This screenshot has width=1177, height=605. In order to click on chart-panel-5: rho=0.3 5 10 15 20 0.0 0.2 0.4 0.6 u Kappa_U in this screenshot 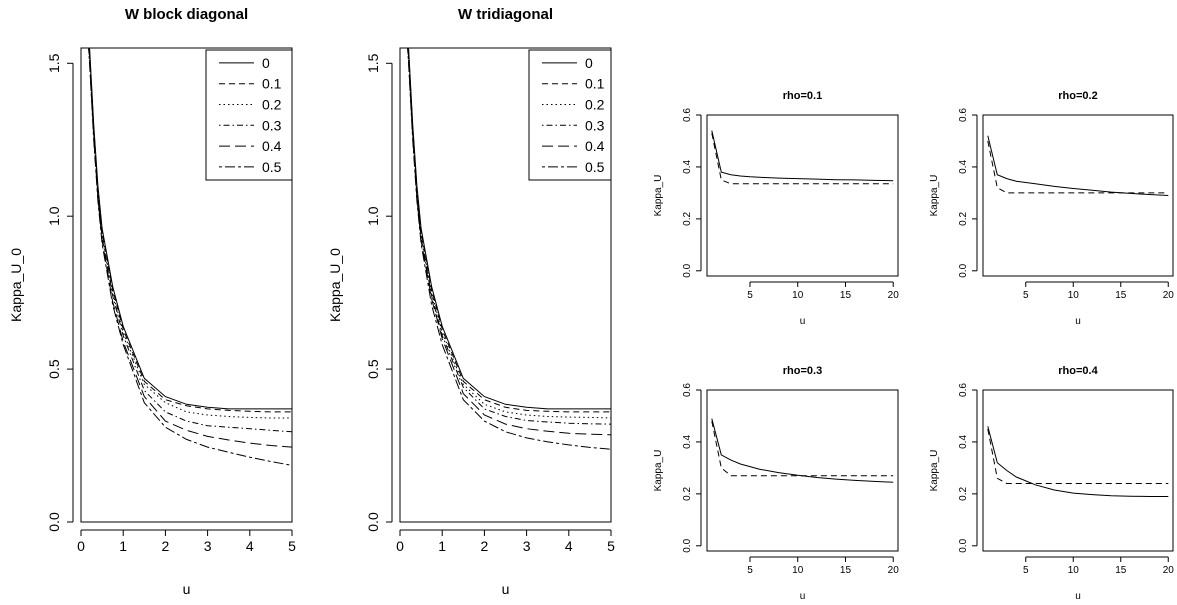, I will do `click(776, 483)`.